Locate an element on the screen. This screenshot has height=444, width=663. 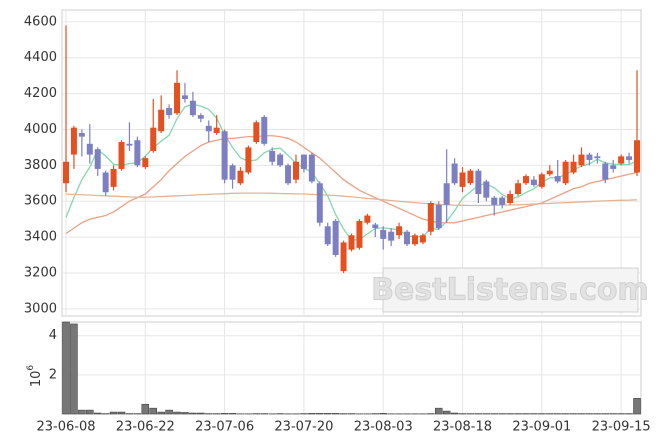
watermark-box is located at coordinates (510, 290).